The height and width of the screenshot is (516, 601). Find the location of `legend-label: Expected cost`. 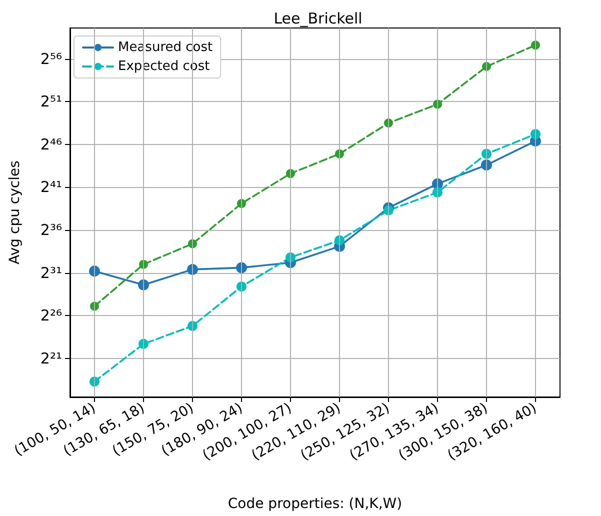

legend-label: Expected cost is located at coordinates (164, 66).